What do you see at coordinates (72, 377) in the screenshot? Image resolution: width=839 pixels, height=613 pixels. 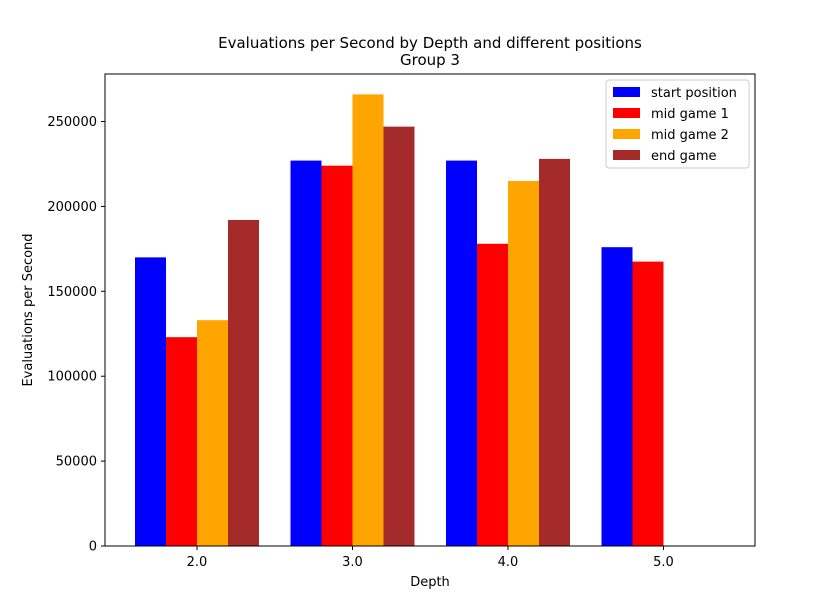 I see `y-tick-label: 100000` at bounding box center [72, 377].